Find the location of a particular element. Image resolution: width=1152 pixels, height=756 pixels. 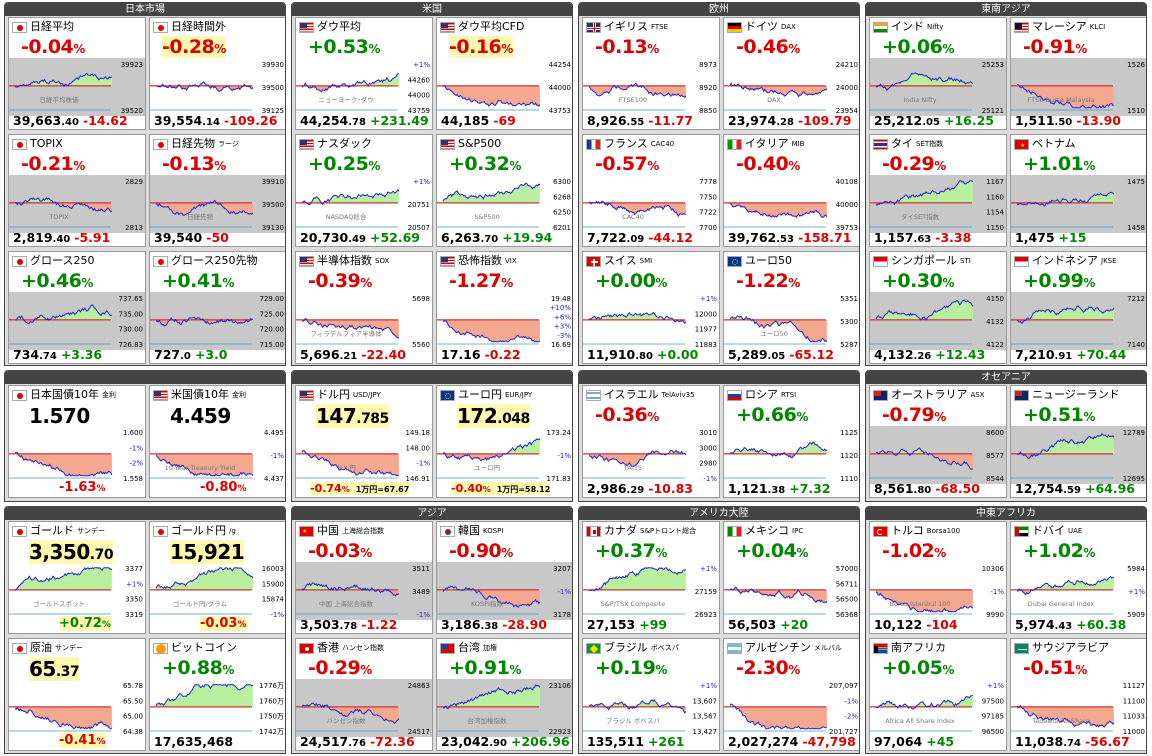

intraday-chart: 8973 8920 8850 FTSE100 is located at coordinates (651, 87).